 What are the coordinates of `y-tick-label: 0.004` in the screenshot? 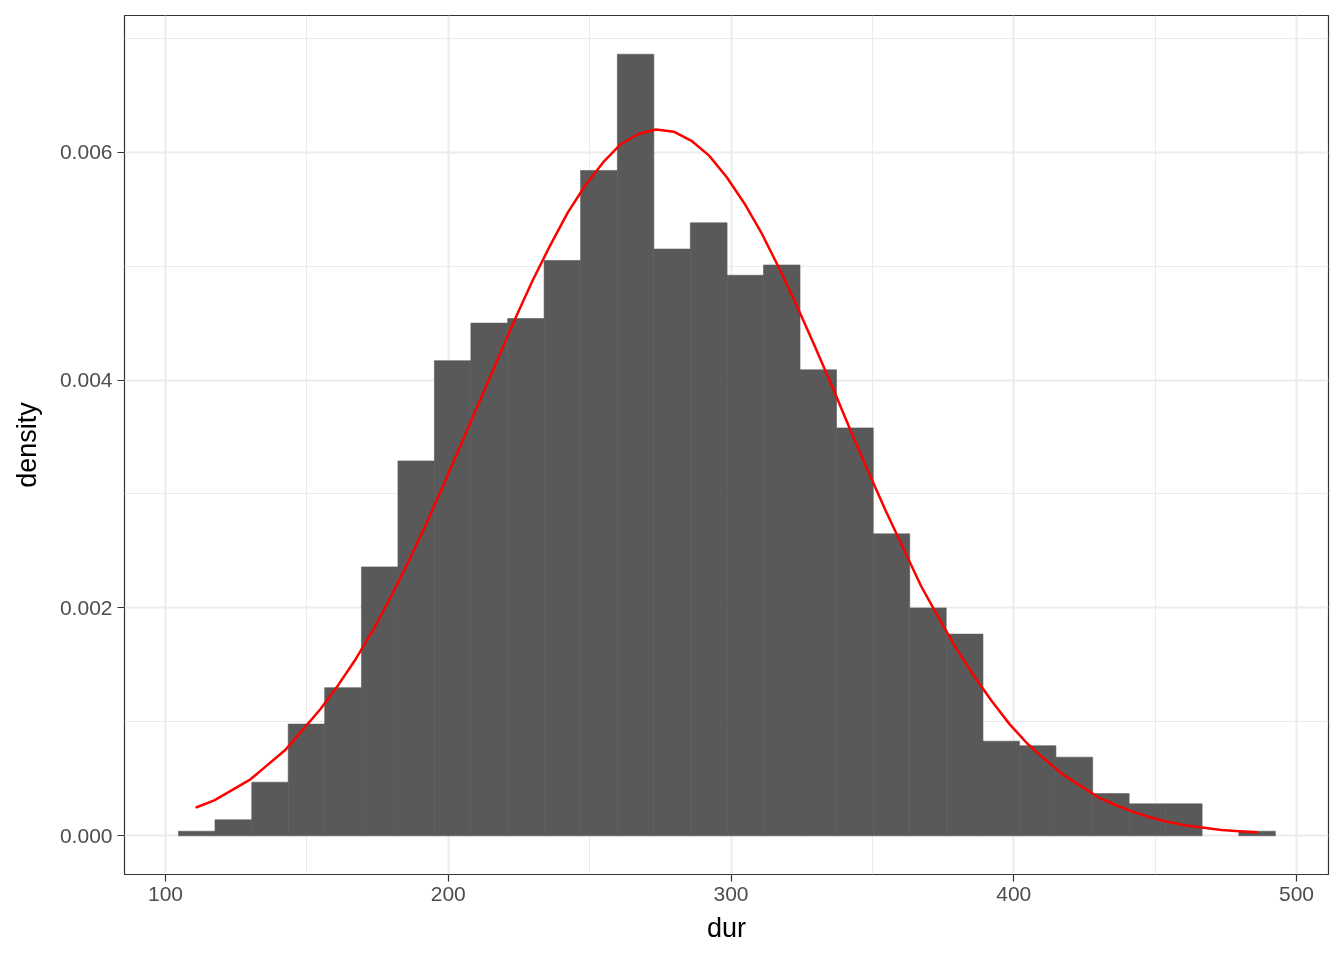 It's located at (86, 380).